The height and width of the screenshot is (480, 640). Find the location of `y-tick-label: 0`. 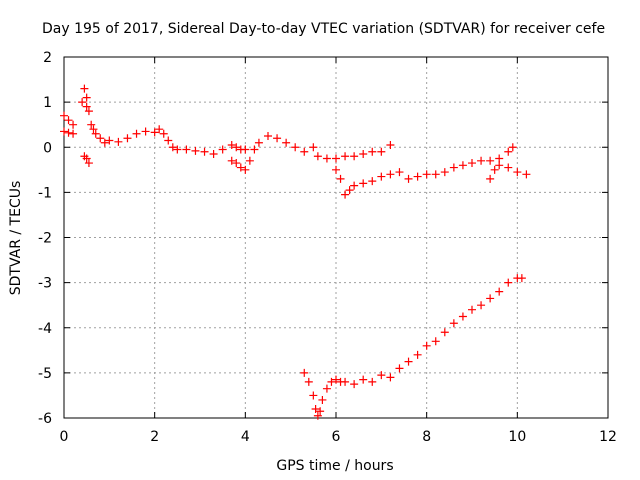

y-tick-label: 0 is located at coordinates (47, 148).